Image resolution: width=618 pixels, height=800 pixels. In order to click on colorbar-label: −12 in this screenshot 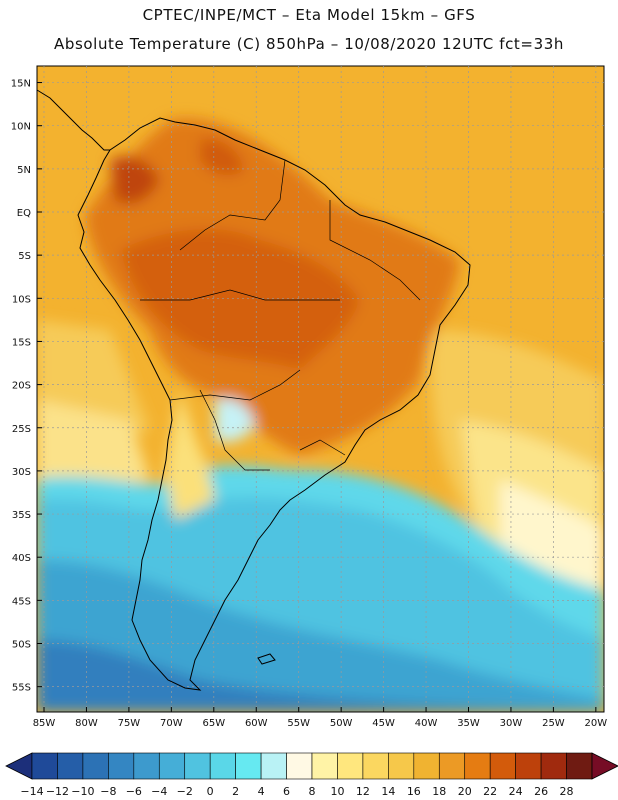, I will do `click(57, 791)`.